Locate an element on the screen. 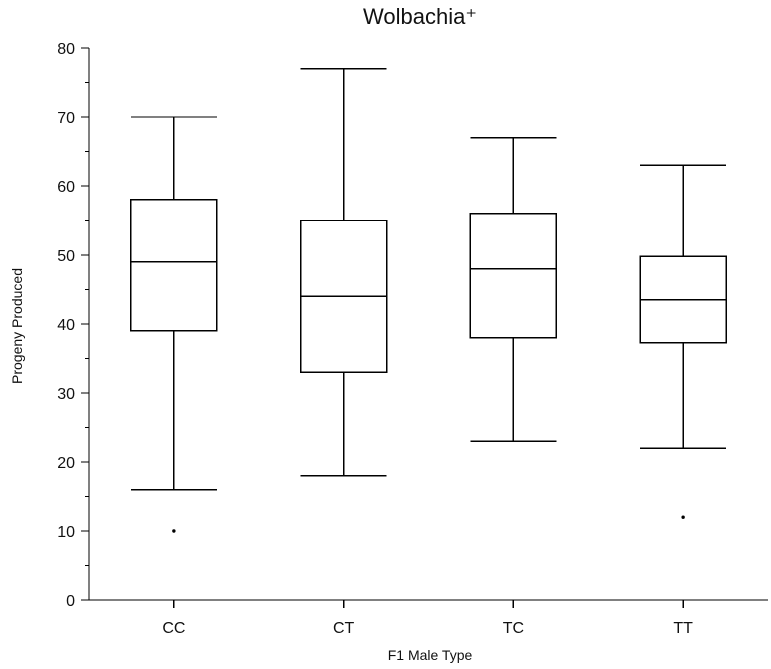 The height and width of the screenshot is (669, 771). x-axis-label: F1 Male Type is located at coordinates (430, 655).